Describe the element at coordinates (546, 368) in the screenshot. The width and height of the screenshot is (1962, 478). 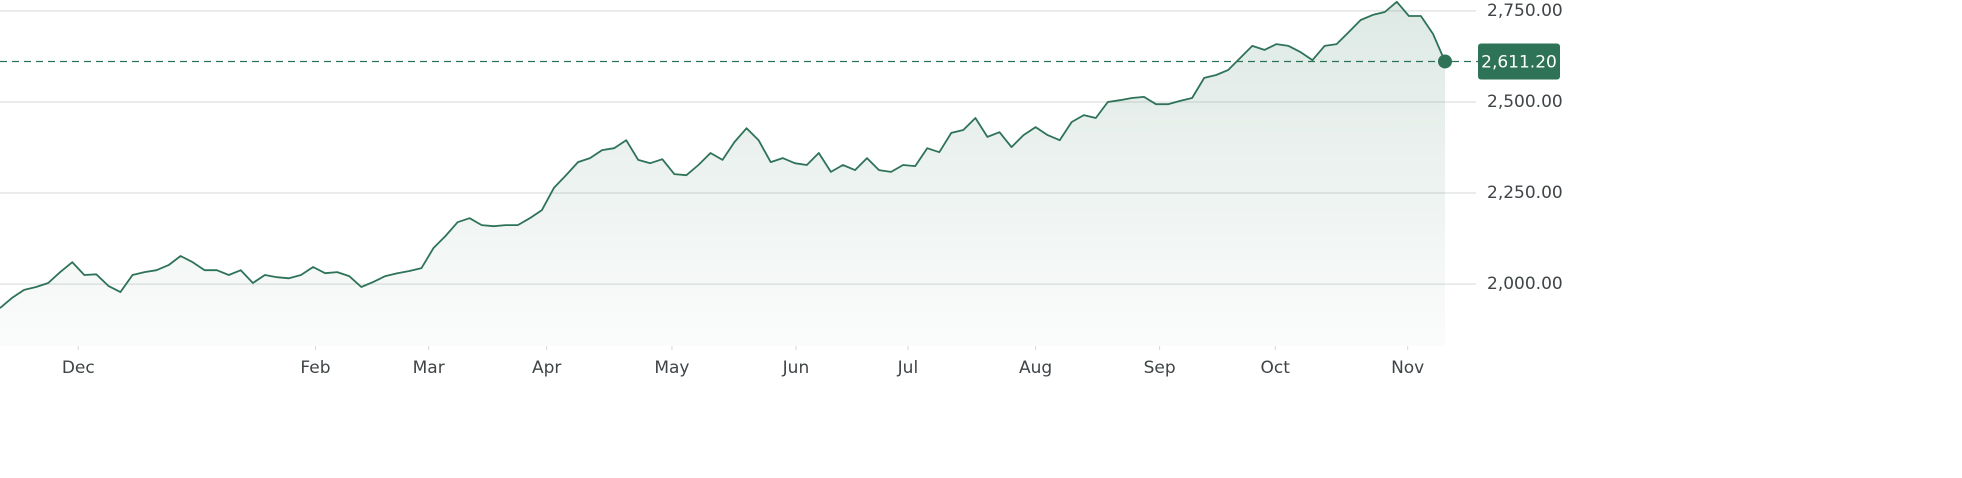
I see `x-tick-label: Apr` at that location.